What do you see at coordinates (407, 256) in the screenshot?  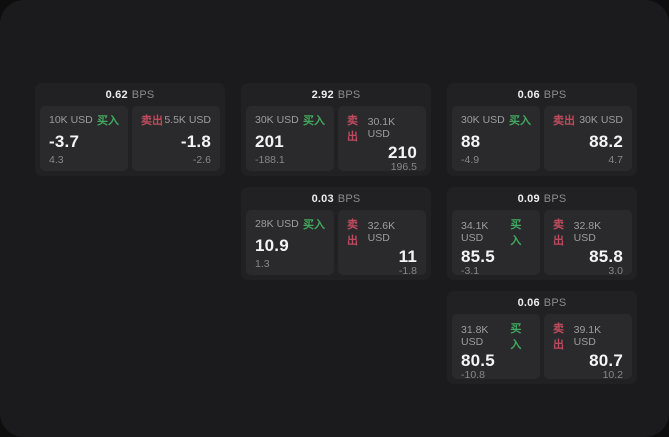 I see `sell-price: 11` at bounding box center [407, 256].